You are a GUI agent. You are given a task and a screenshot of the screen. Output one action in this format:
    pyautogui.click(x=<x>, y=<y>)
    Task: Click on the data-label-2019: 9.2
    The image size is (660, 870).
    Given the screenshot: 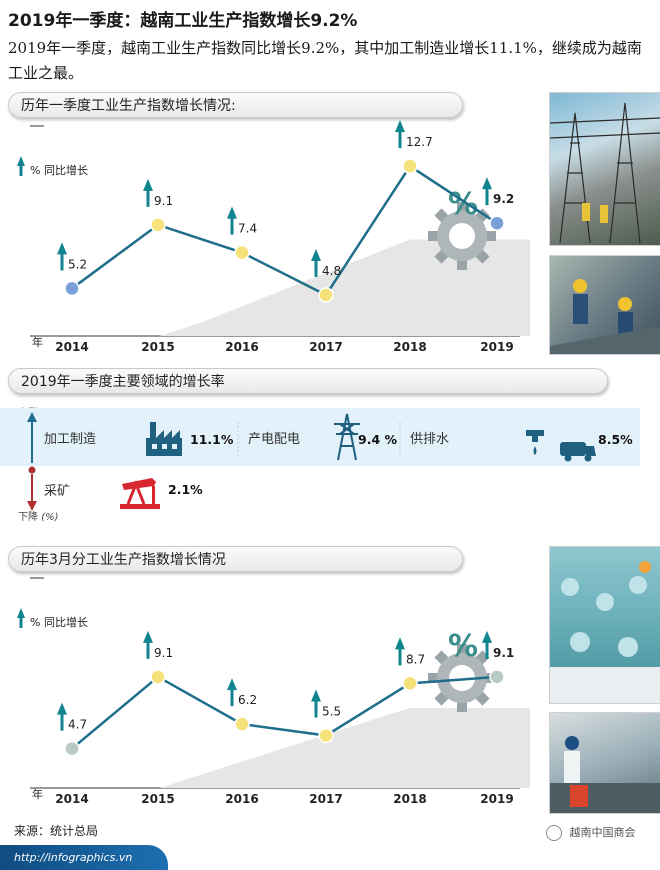 What is the action you would take?
    pyautogui.click(x=503, y=199)
    